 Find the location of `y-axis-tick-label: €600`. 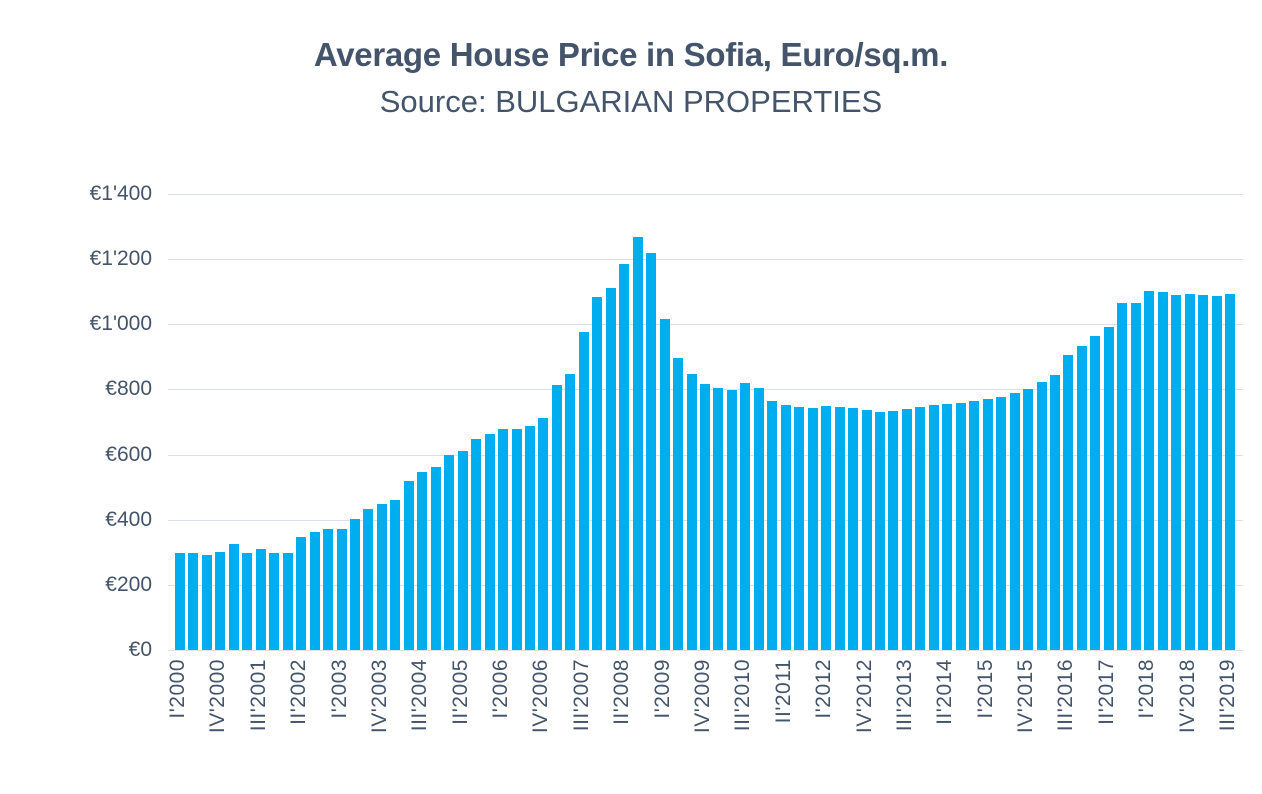

y-axis-tick-label: €600 is located at coordinates (128, 454).